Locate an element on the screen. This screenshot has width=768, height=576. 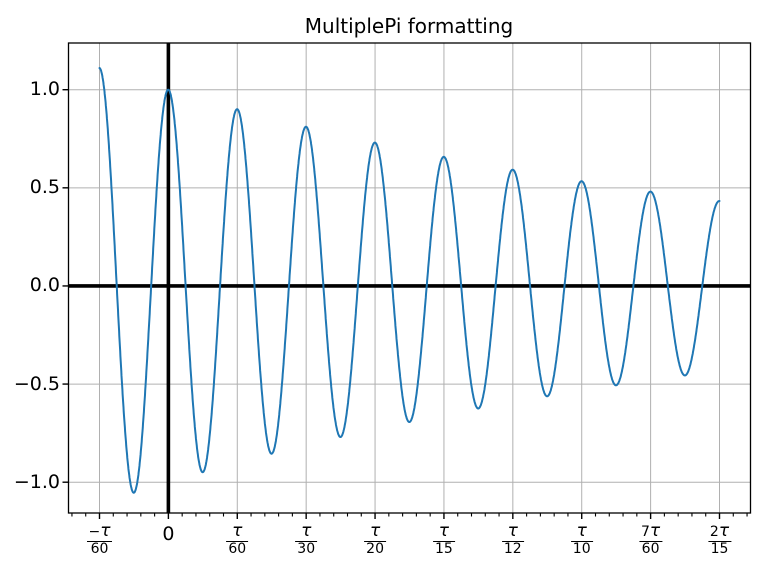
y-tick-label: −0.5 is located at coordinates (36, 383).